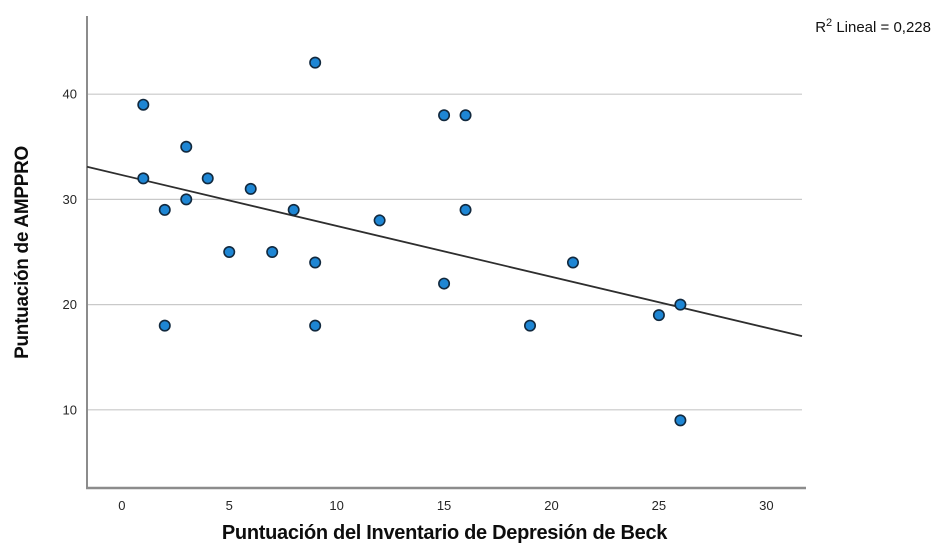 This screenshot has width=936, height=560. Describe the element at coordinates (121, 505) in the screenshot. I see `x-tick-label-0: 0` at that location.